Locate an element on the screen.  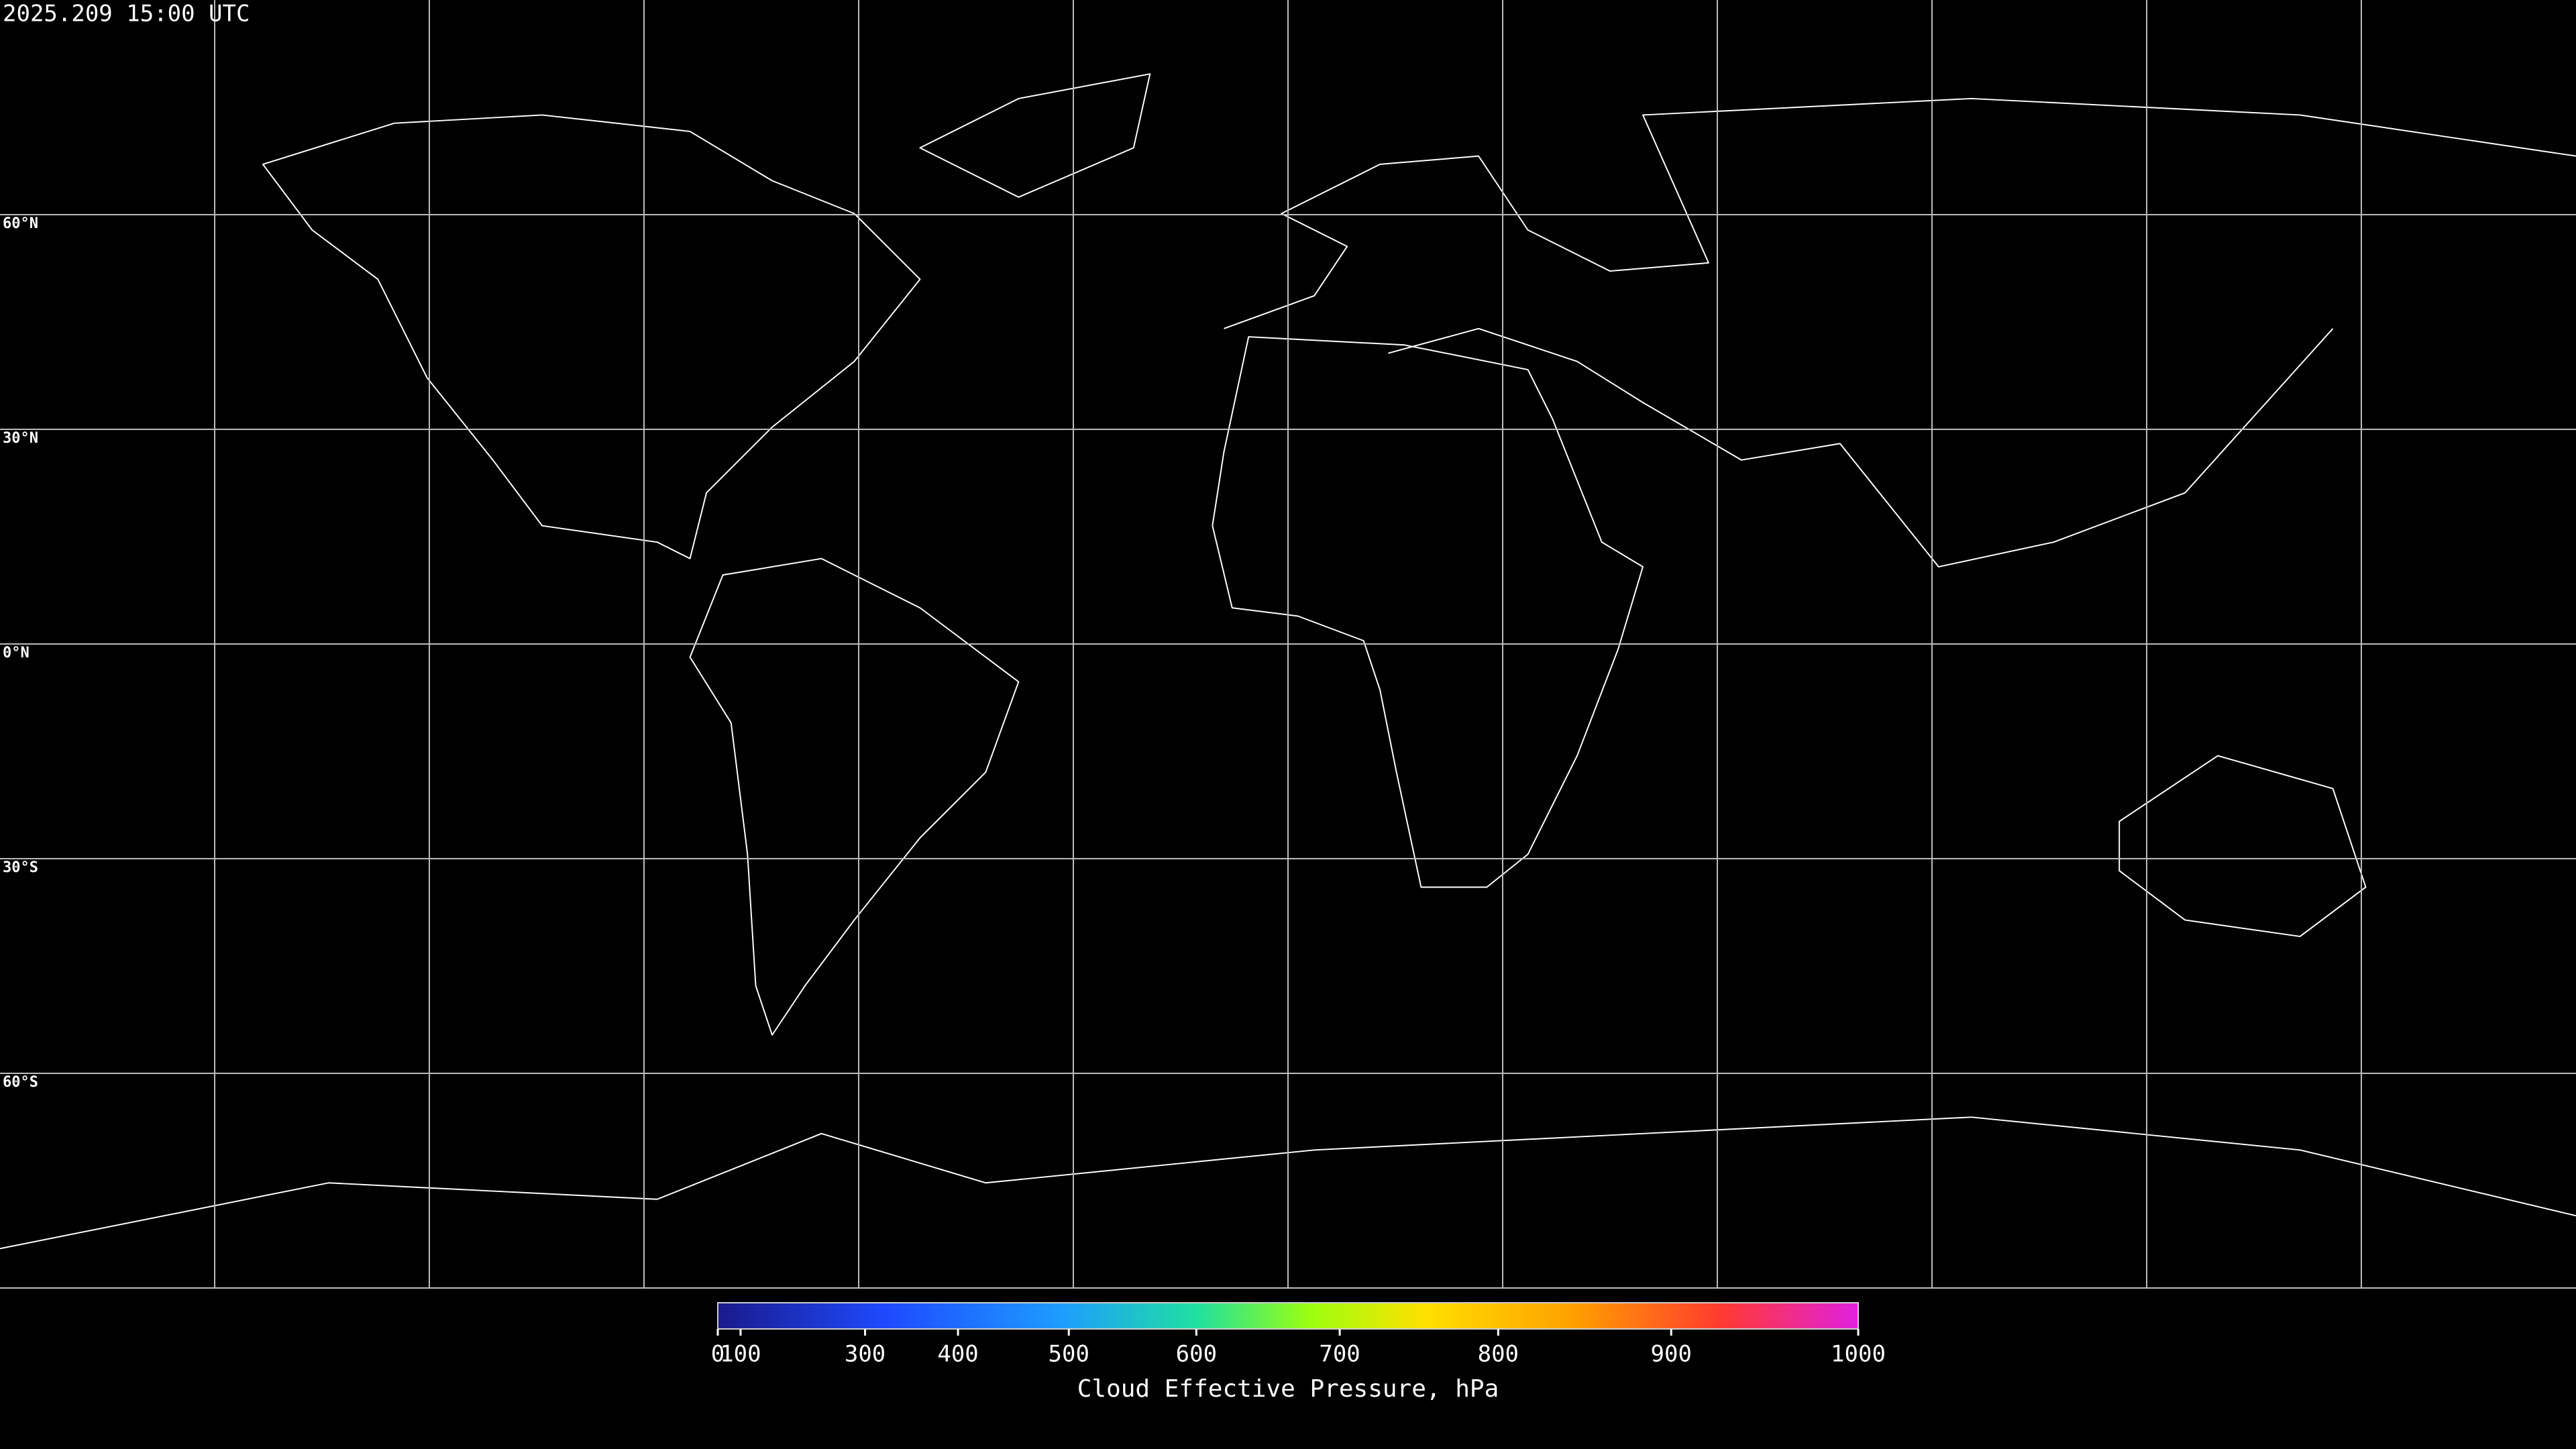
lat-label: 60°S is located at coordinates (20, 1082).